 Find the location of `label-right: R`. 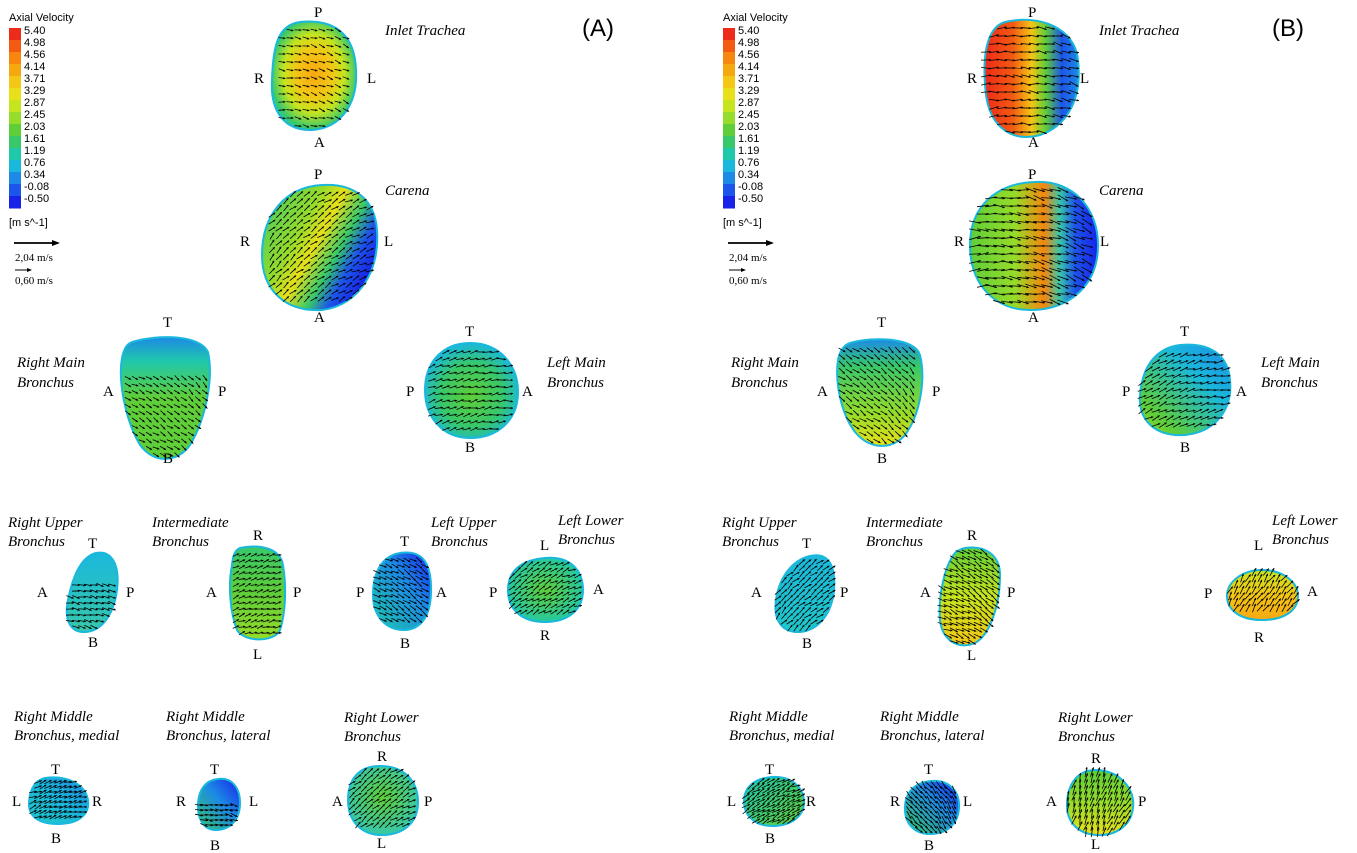

label-right: R is located at coordinates (97, 802).